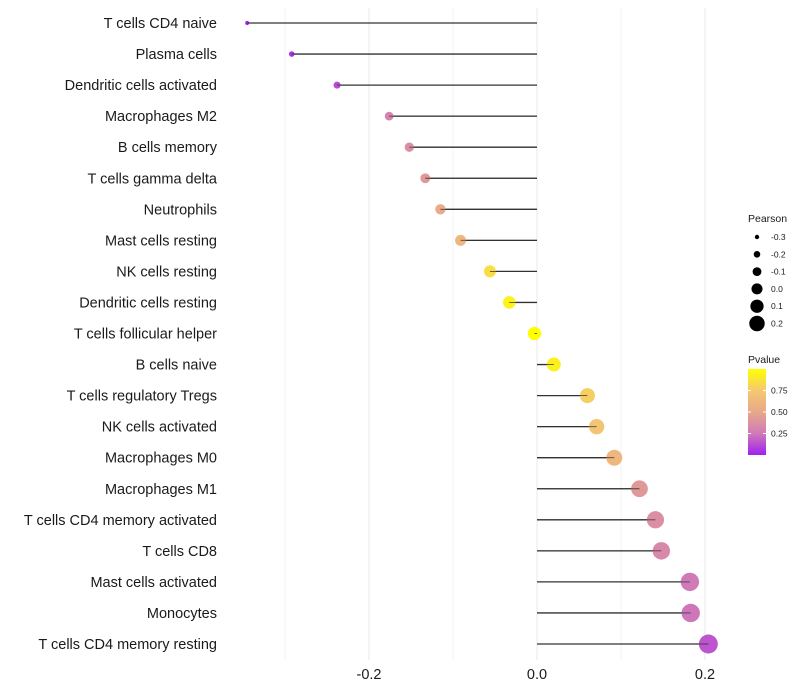  Describe the element at coordinates (176, 55) in the screenshot. I see `category-label-plasma-cells: Plasma cells` at that location.